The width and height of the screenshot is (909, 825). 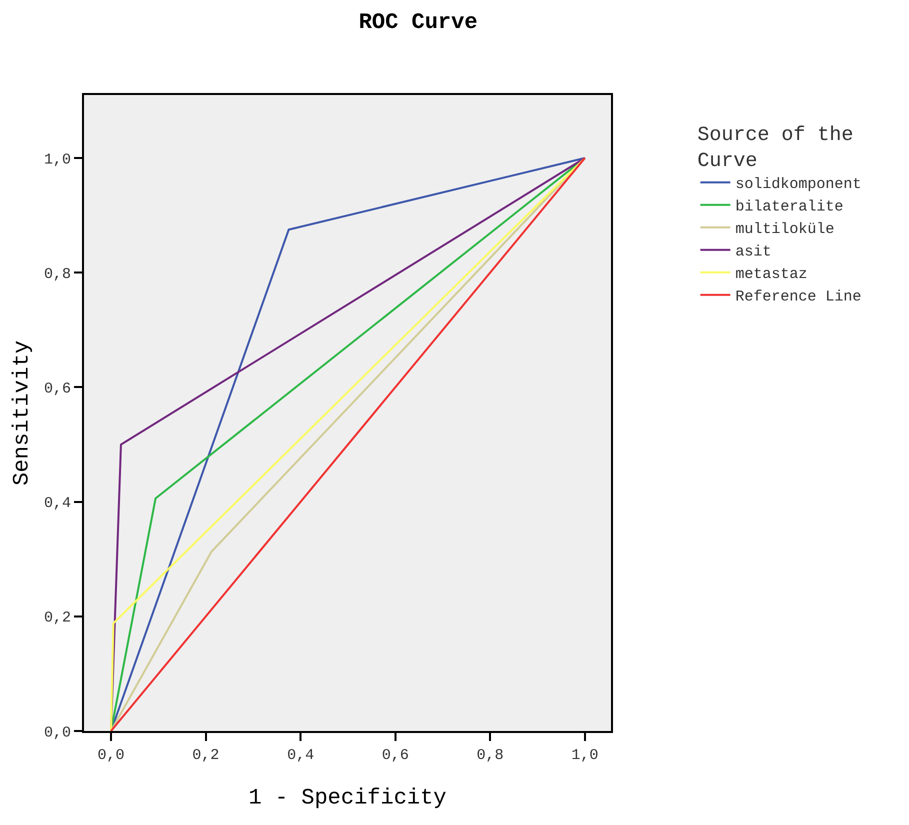 I want to click on y-tick-label: 0,2, so click(x=57, y=618).